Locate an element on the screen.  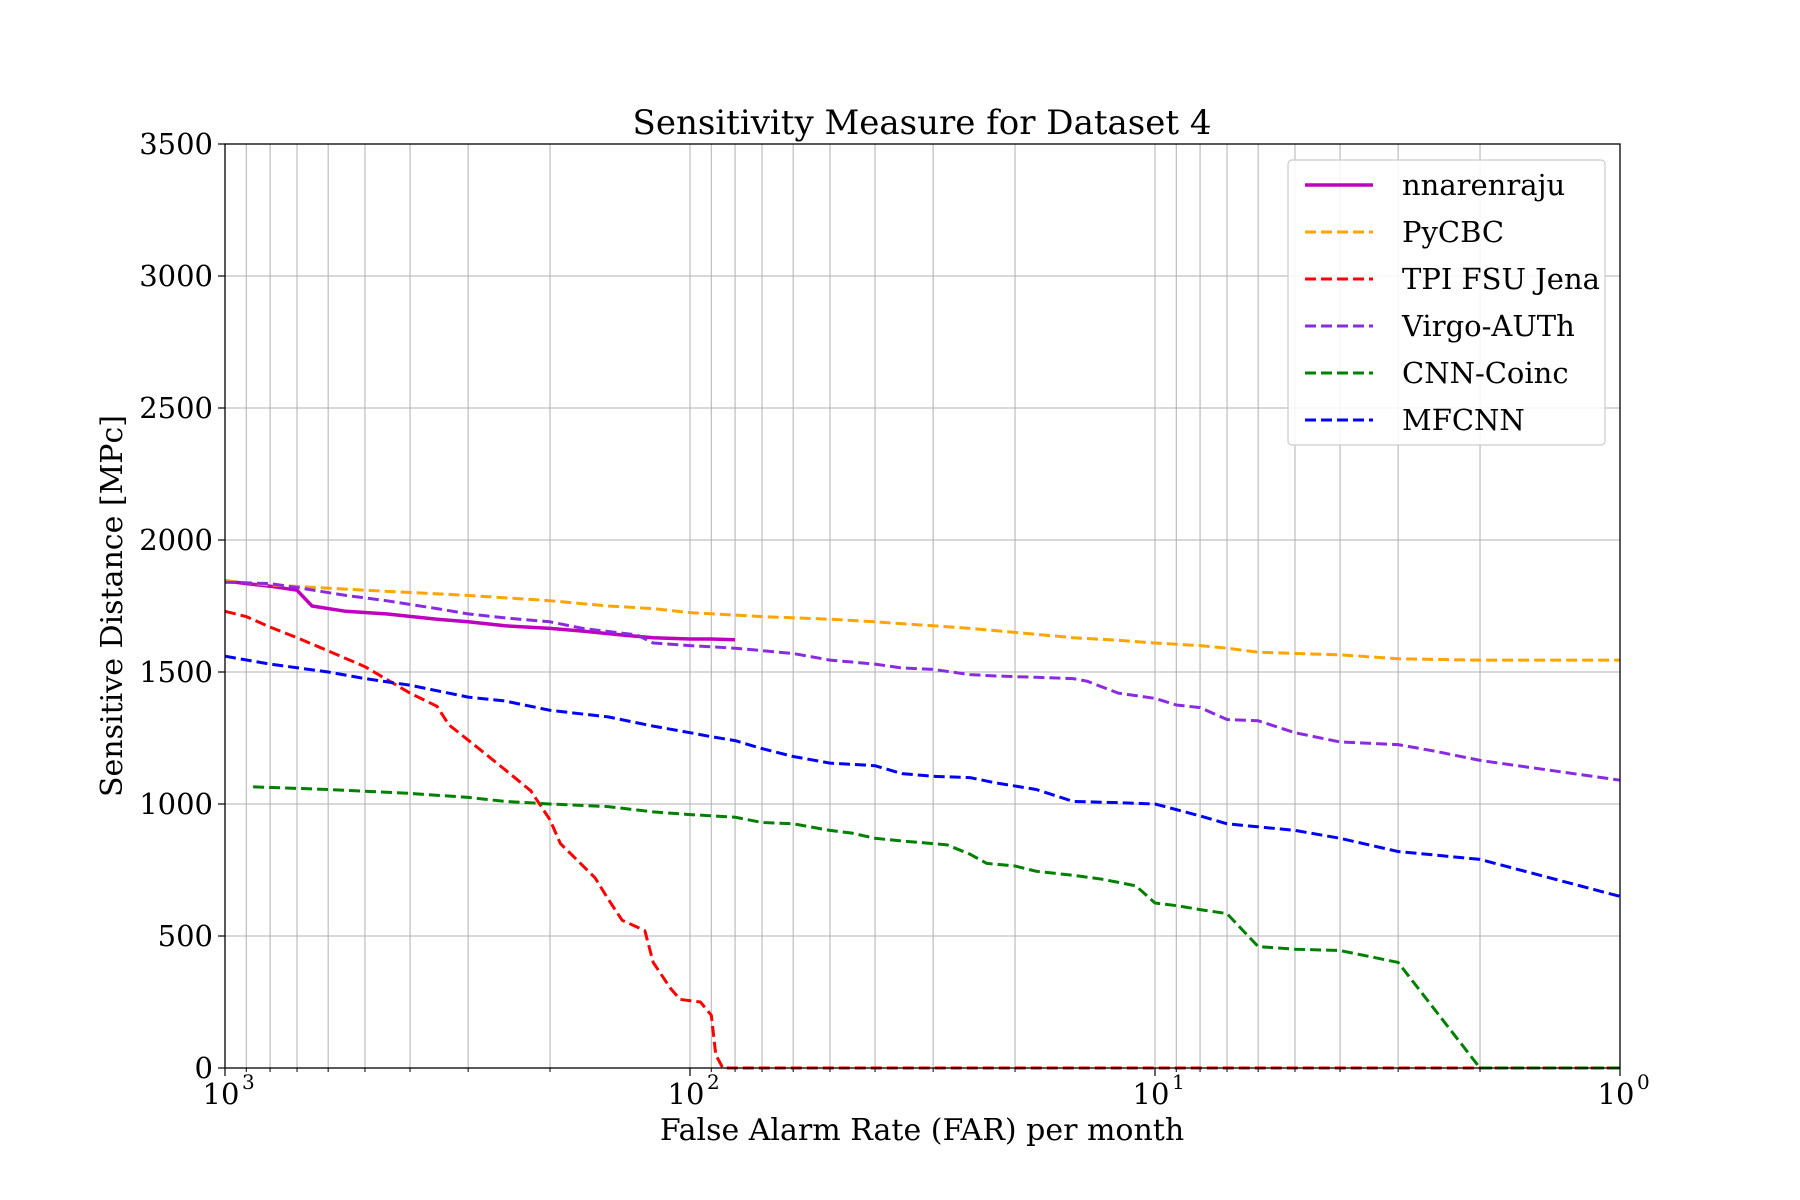
y-tick-label: 1500 is located at coordinates (176, 672).